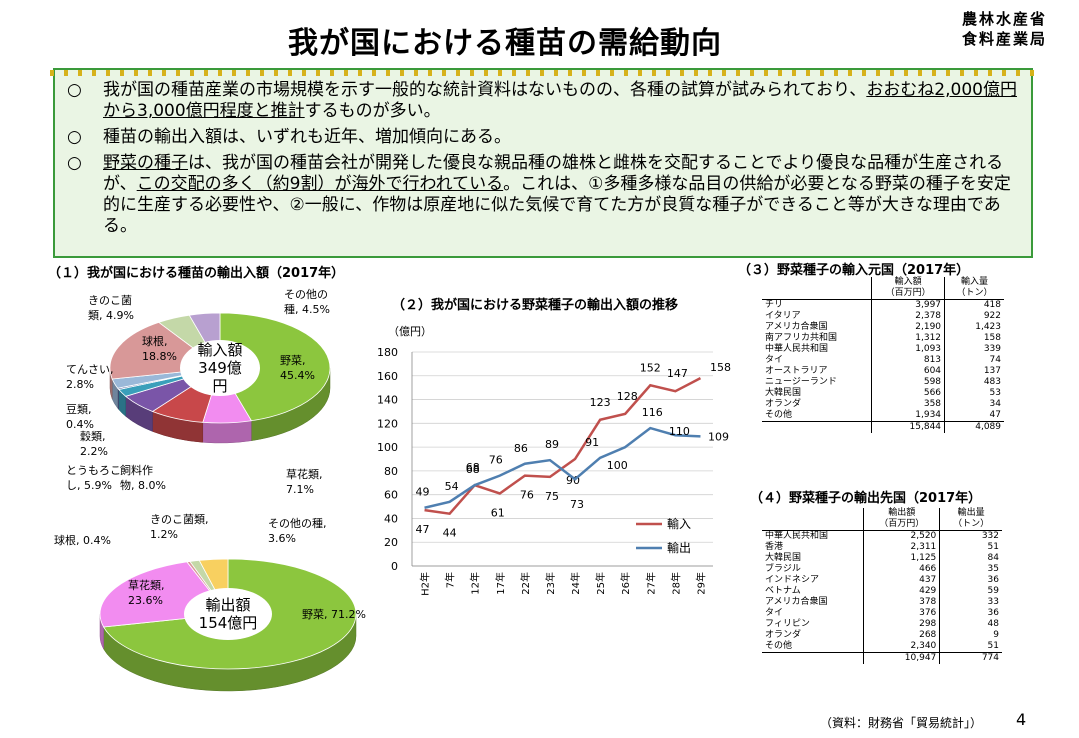 Image resolution: width=1079 pixels, height=738 pixels. What do you see at coordinates (970, 624) in the screenshot?
I see `table-cell-quantity: 48` at bounding box center [970, 624].